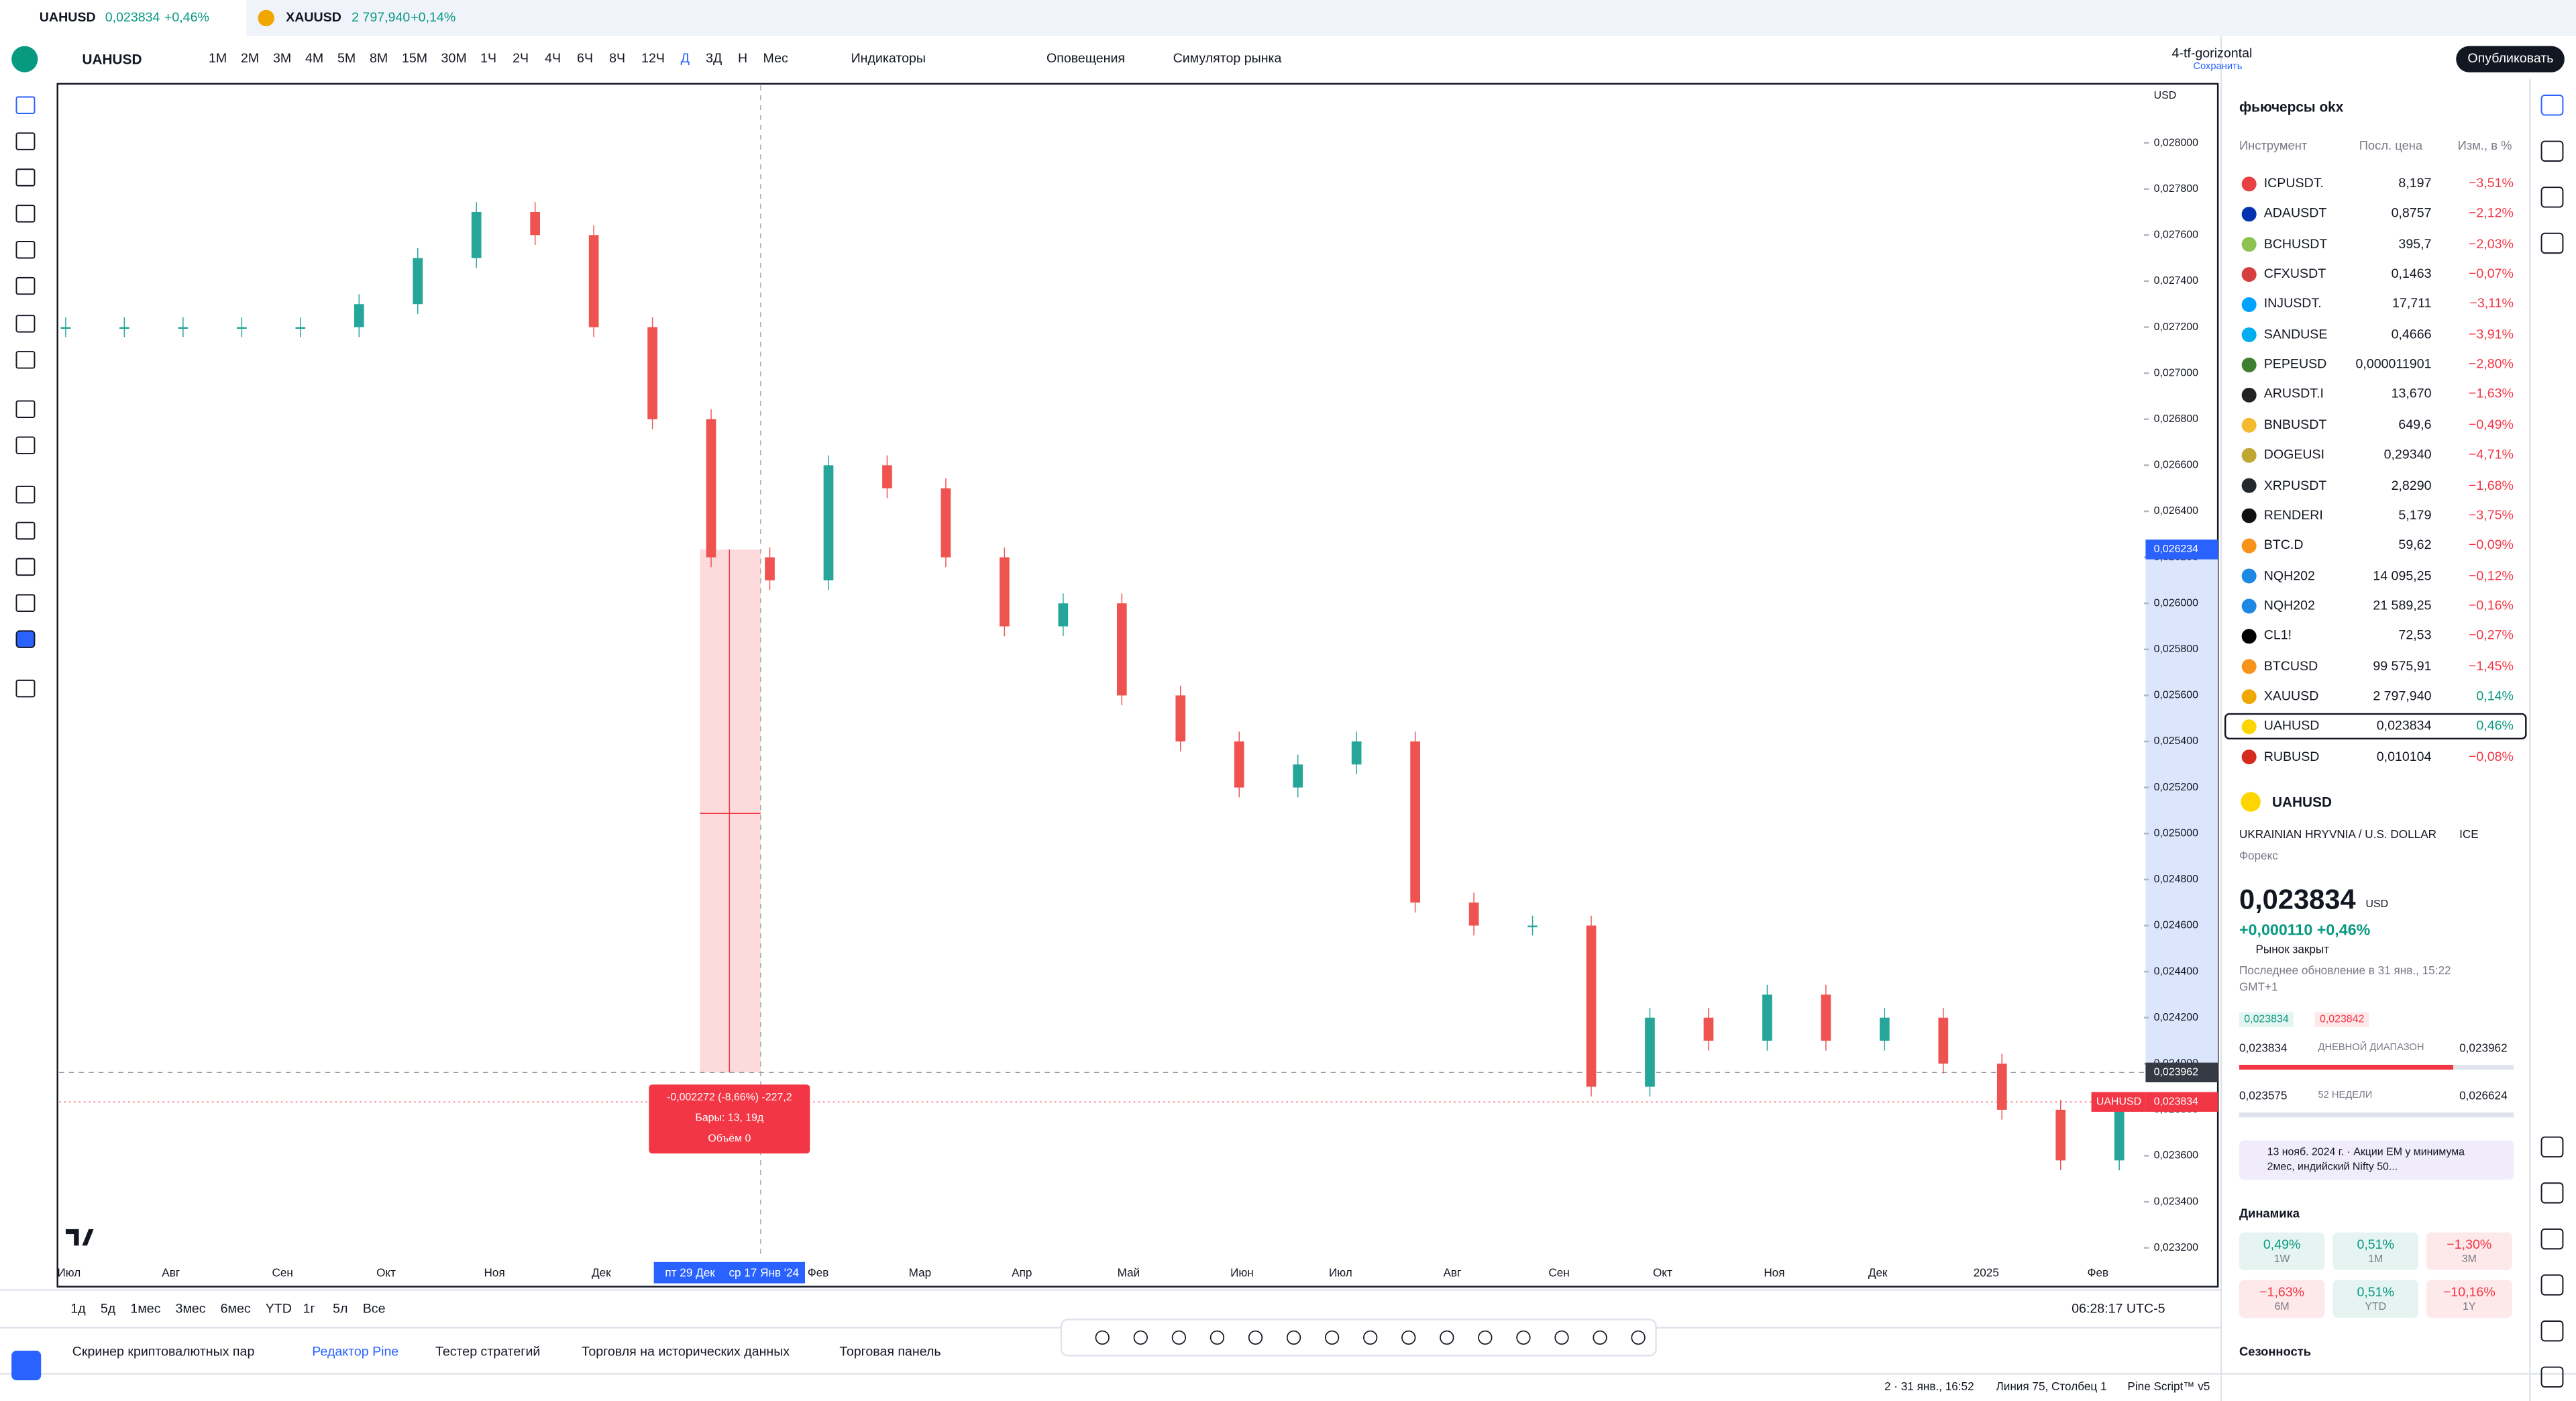  What do you see at coordinates (2293, 394) in the screenshot?
I see `row-symbol: ARUSDT.I` at bounding box center [2293, 394].